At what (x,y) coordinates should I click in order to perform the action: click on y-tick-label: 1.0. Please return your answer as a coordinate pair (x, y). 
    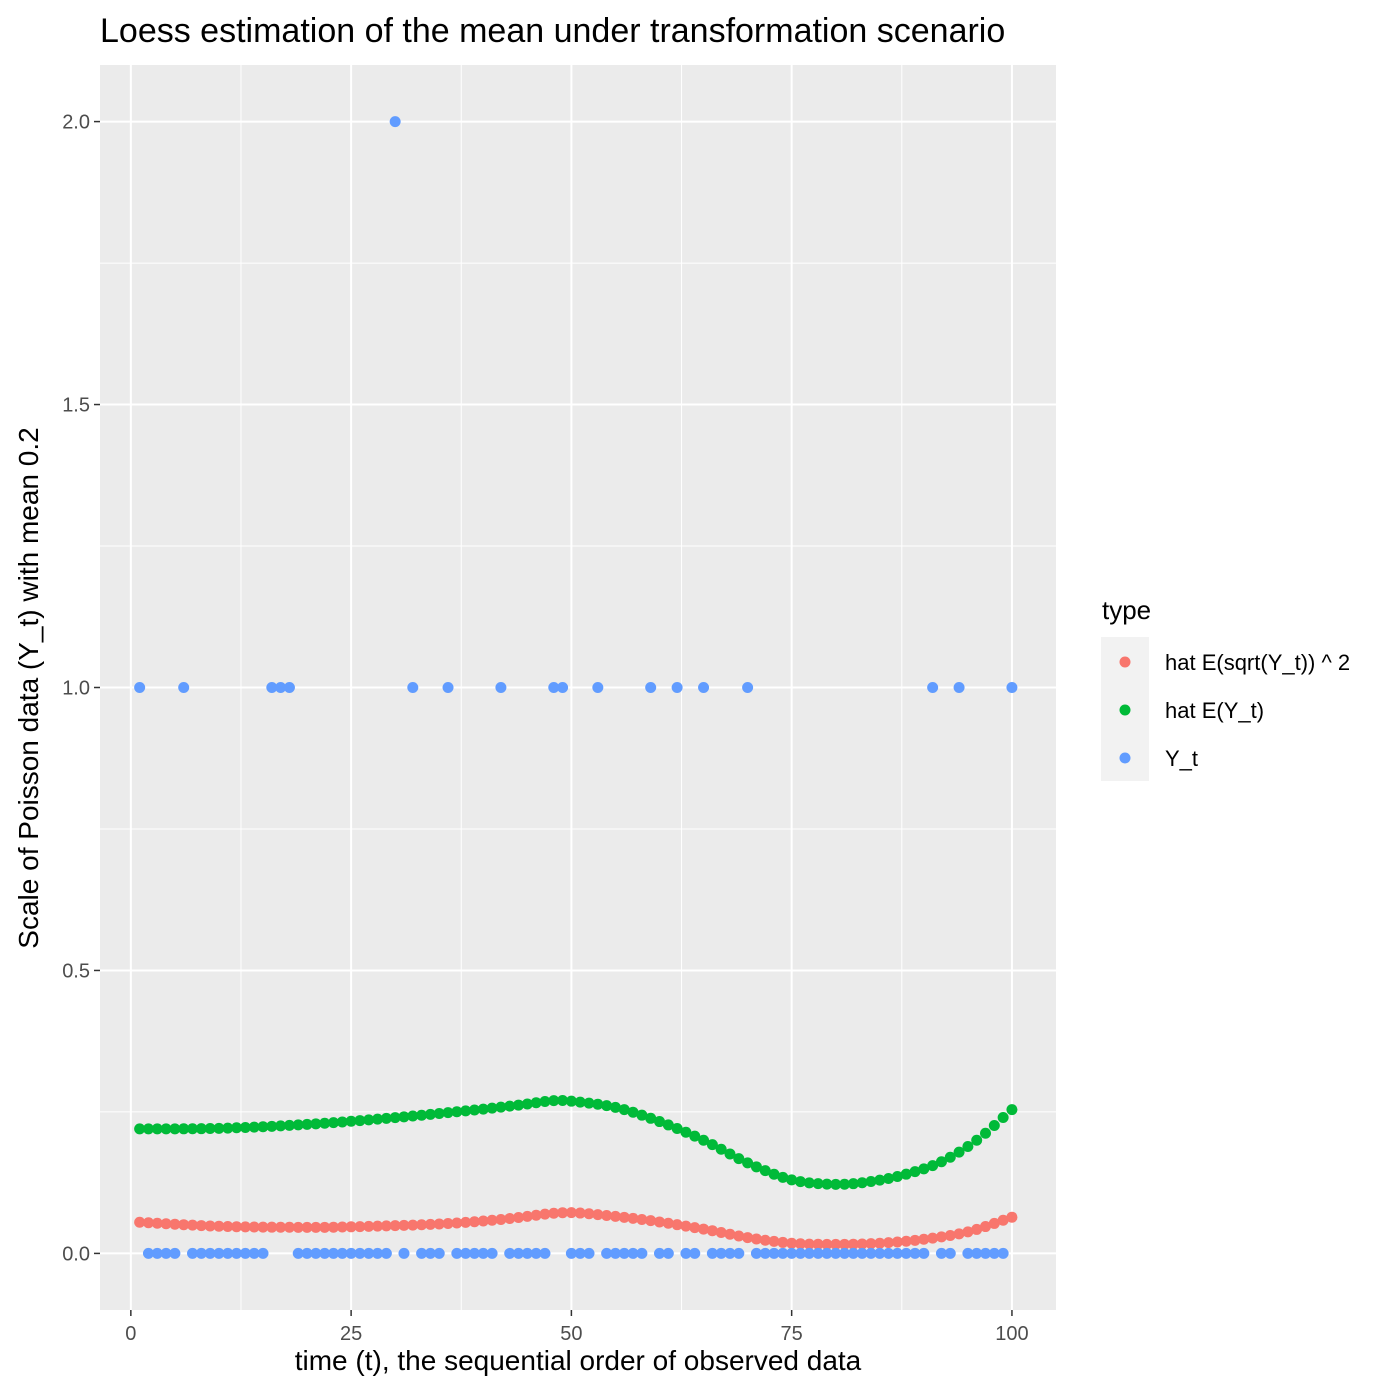
    Looking at the image, I should click on (76, 689).